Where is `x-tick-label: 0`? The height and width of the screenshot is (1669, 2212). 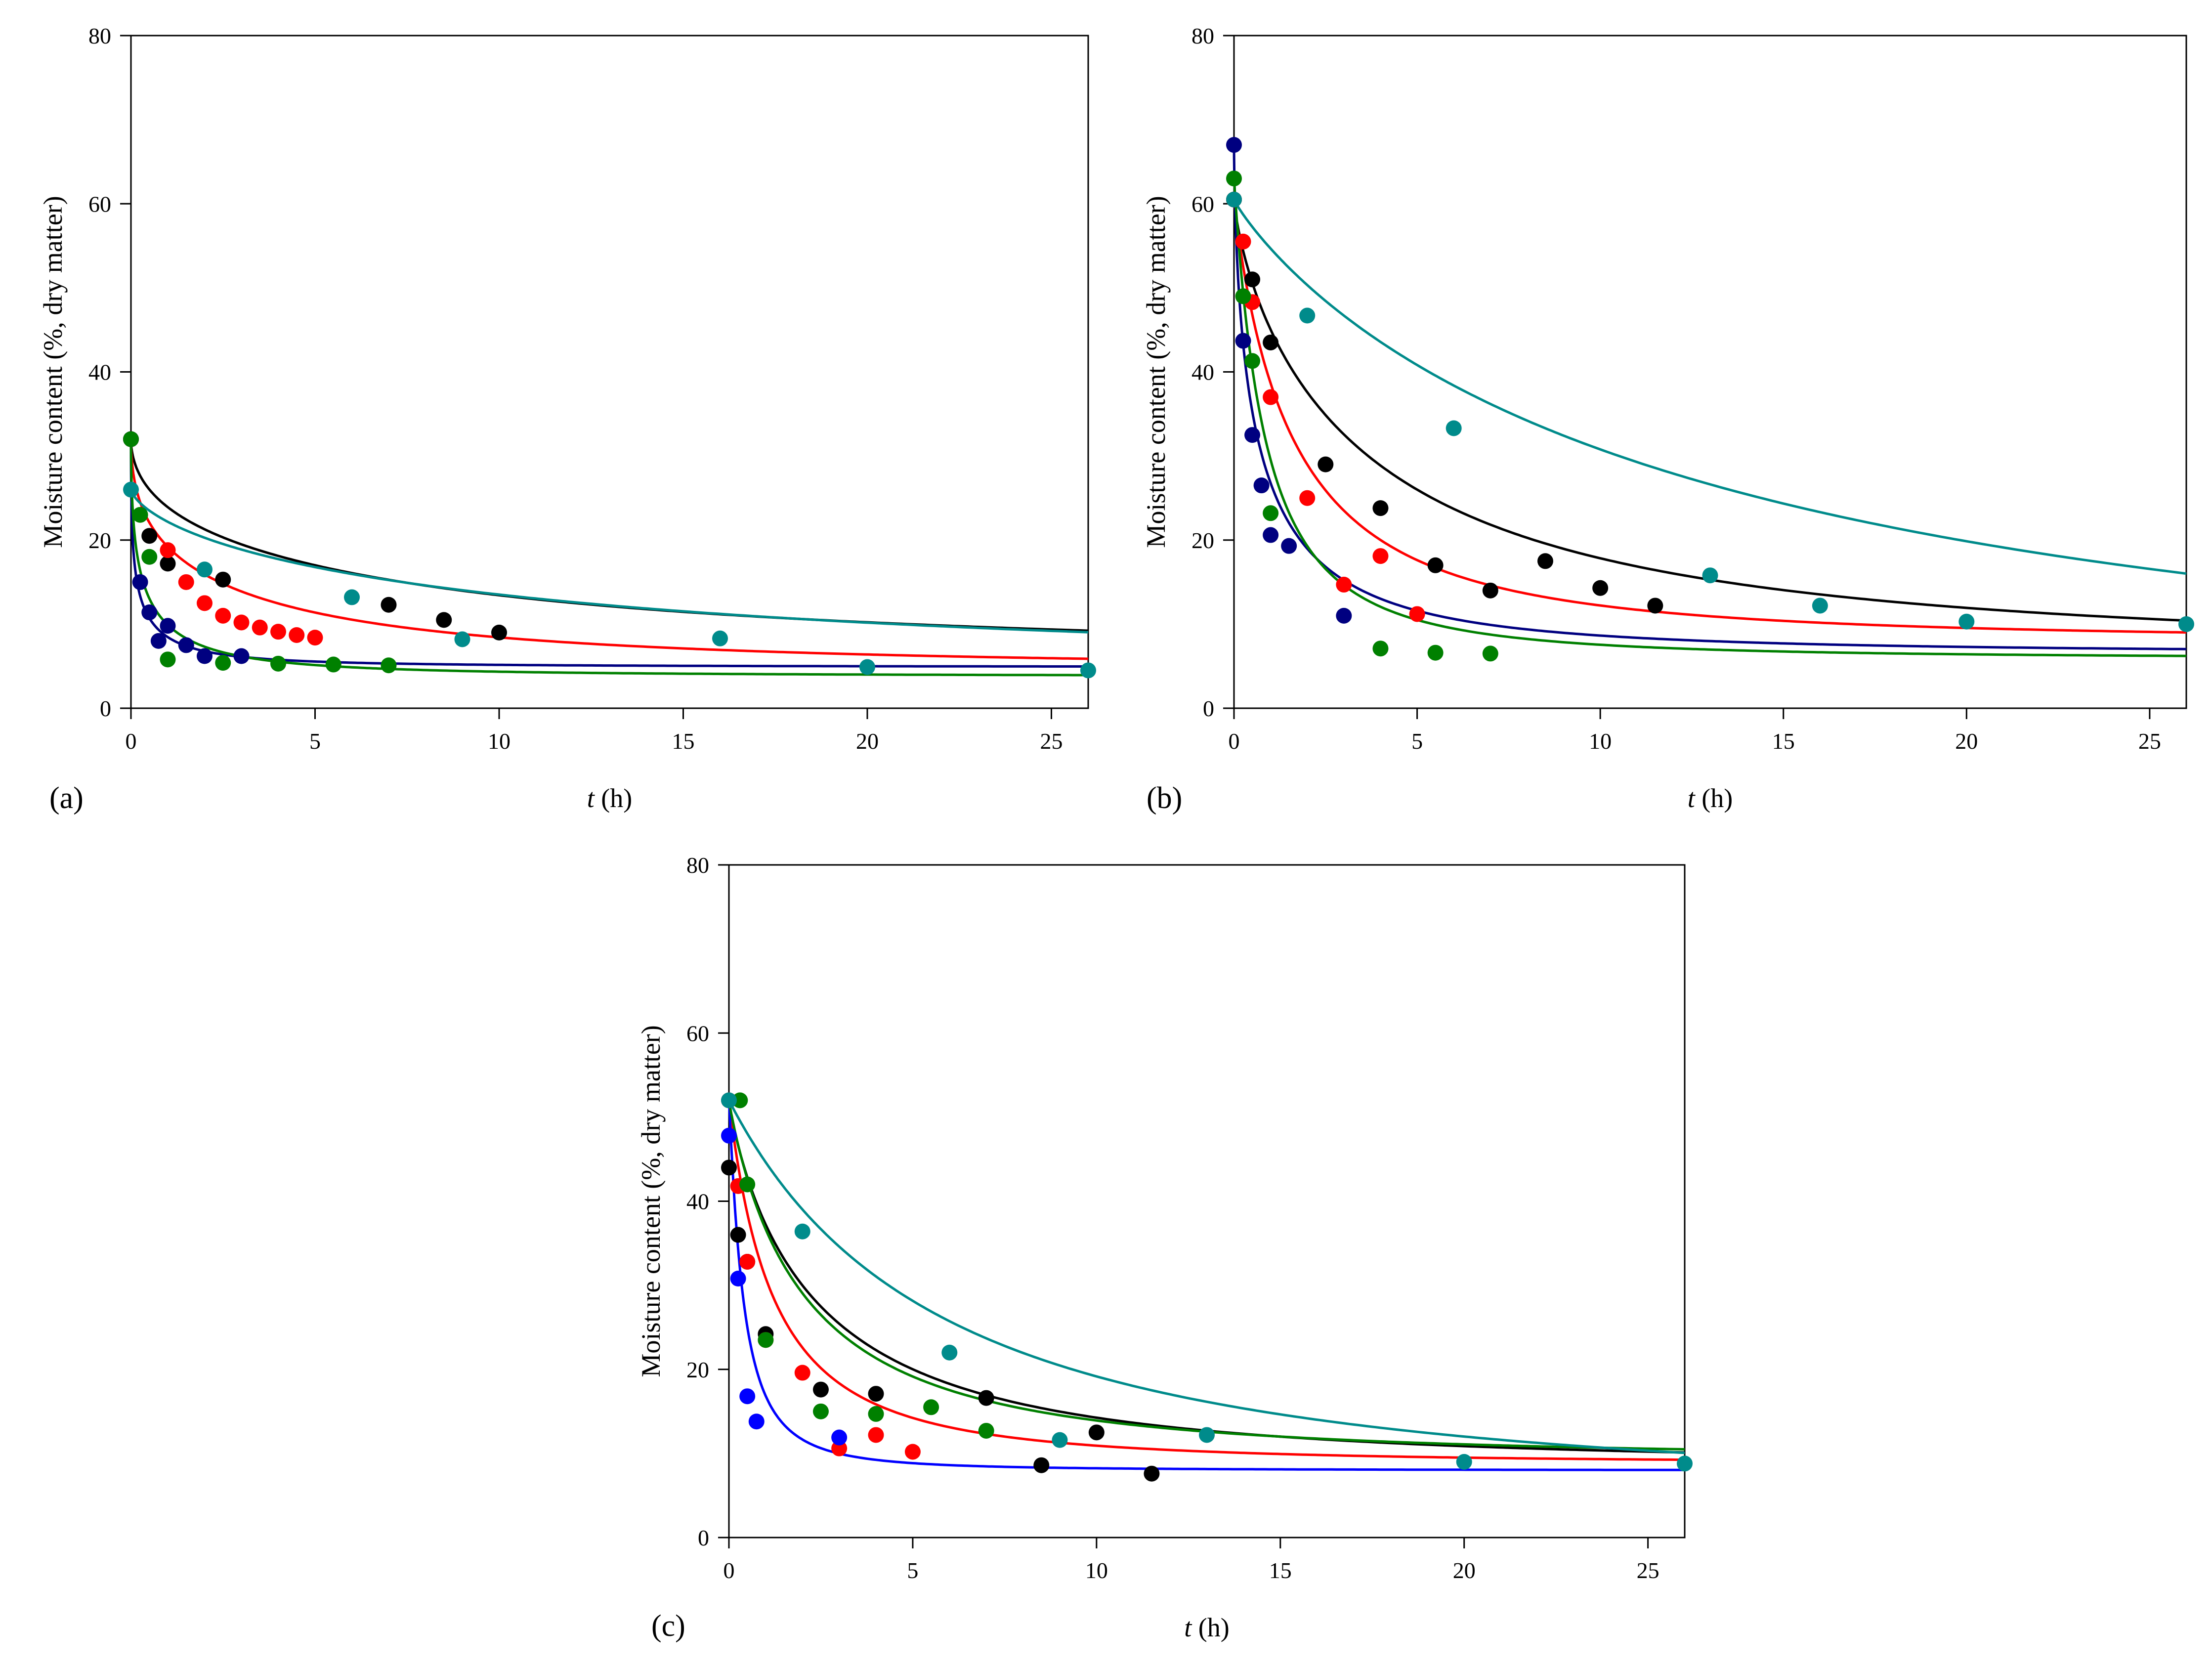 x-tick-label: 0 is located at coordinates (131, 741).